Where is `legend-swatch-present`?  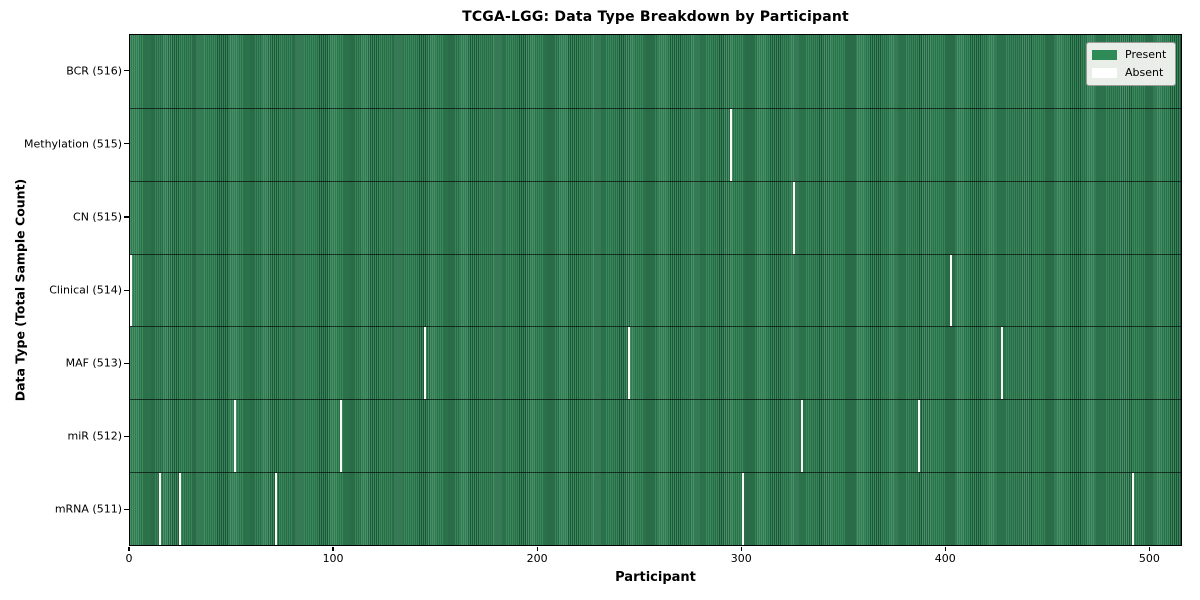 legend-swatch-present is located at coordinates (1104, 55).